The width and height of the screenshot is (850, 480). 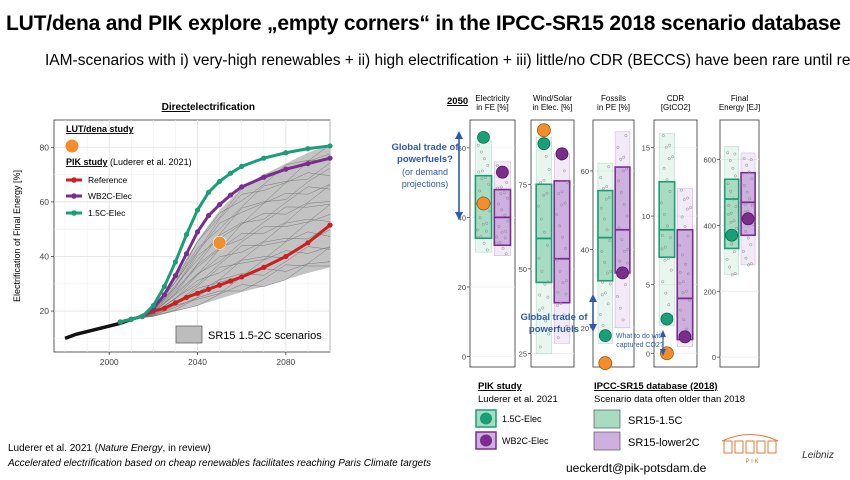 What do you see at coordinates (425, 184) in the screenshot?
I see `annotation-demand-2: projections)` at bounding box center [425, 184].